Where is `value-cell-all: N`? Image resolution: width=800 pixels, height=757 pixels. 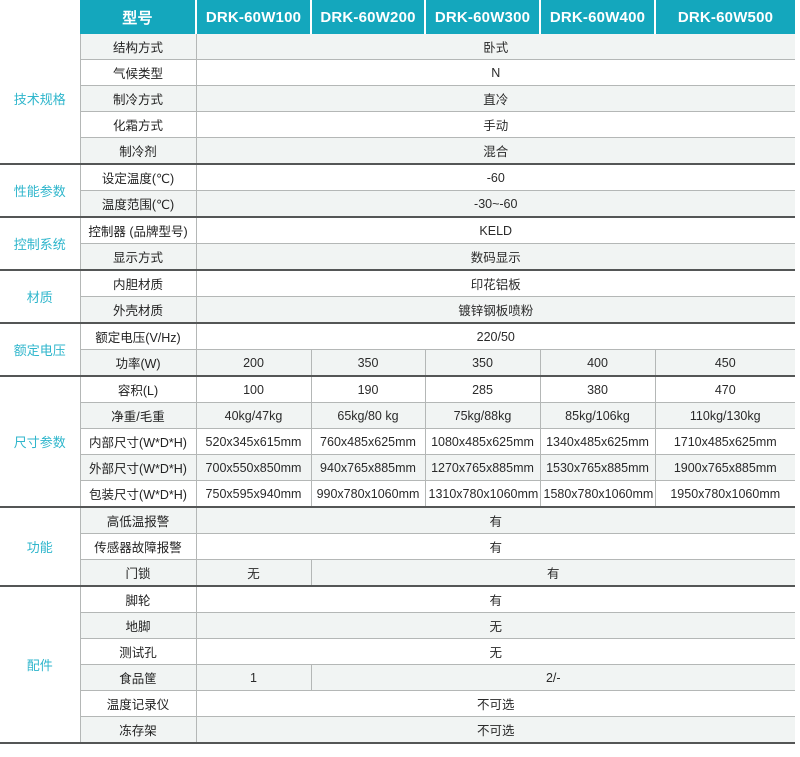
value-cell-all: N is located at coordinates (495, 72).